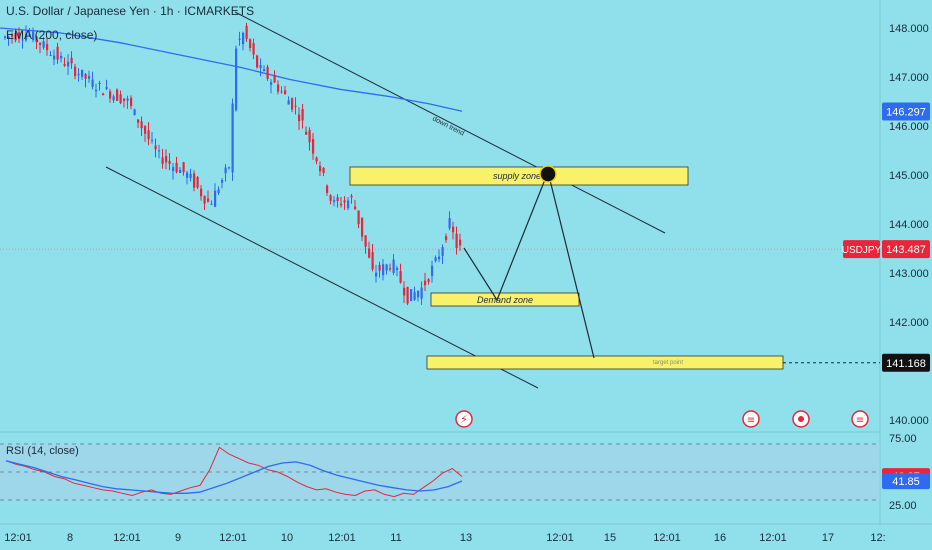 This screenshot has height=550, width=932. Describe the element at coordinates (505, 300) in the screenshot. I see `demand-zone-label: Demand zone` at that location.